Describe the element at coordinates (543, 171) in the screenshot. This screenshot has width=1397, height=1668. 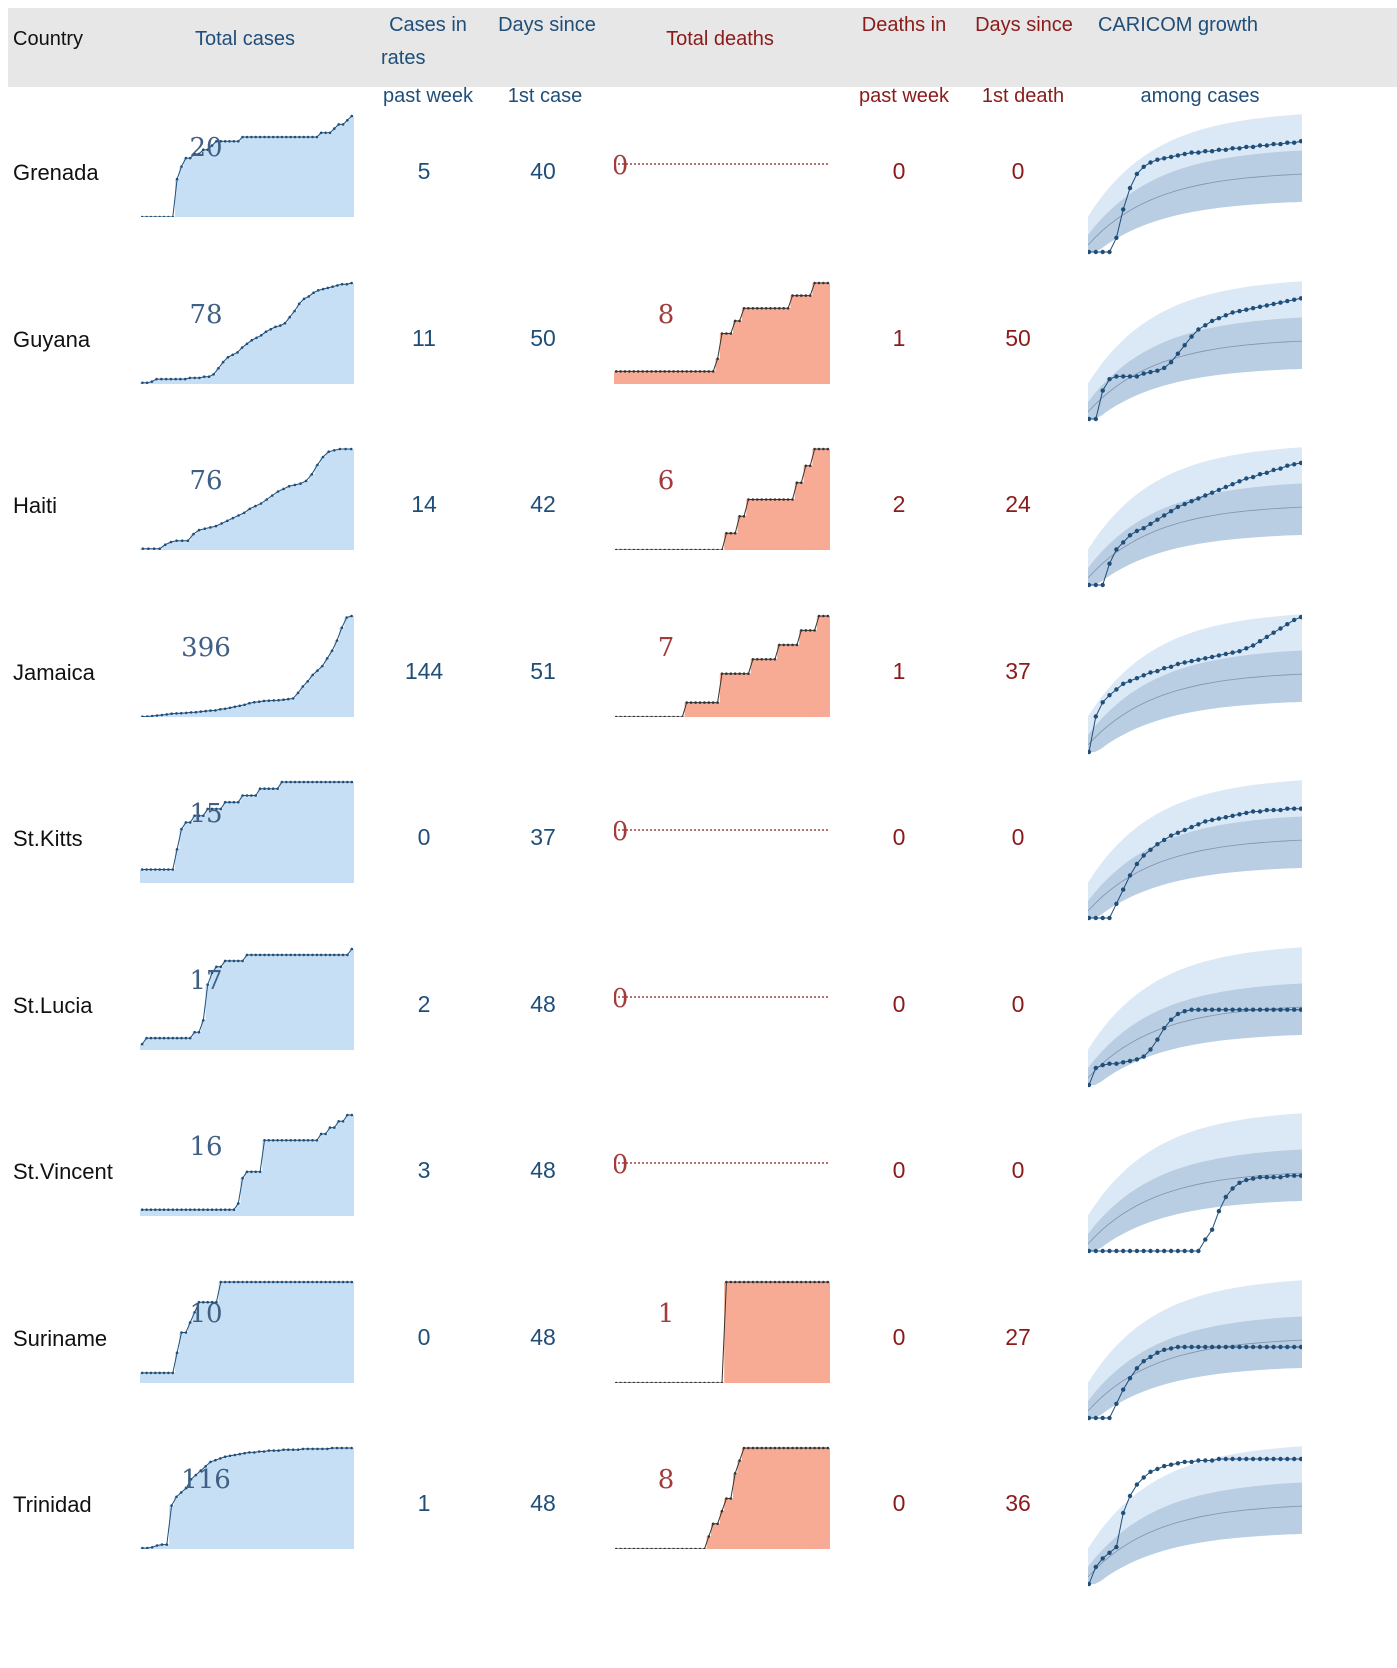
I see `days-since-first-case: 40` at that location.